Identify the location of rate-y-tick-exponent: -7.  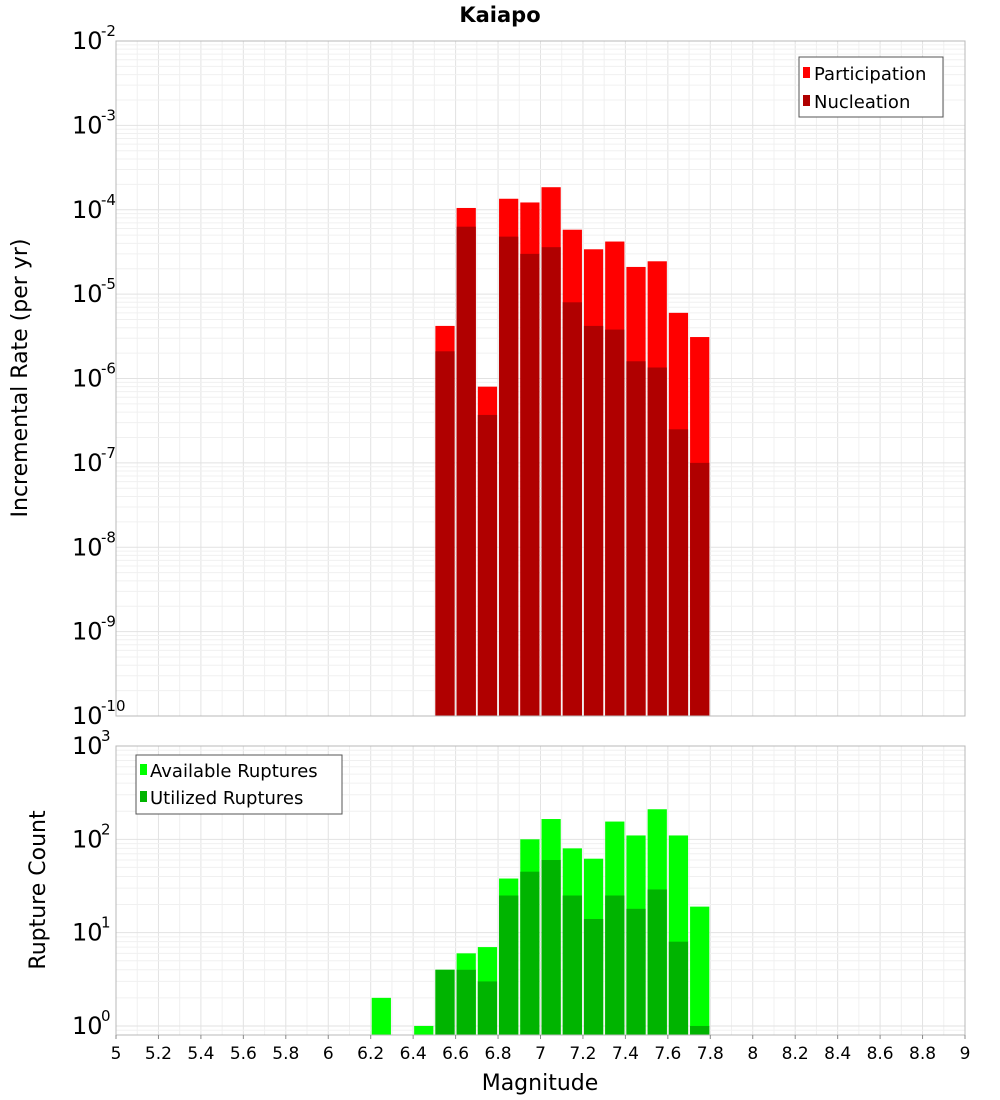
(108, 453).